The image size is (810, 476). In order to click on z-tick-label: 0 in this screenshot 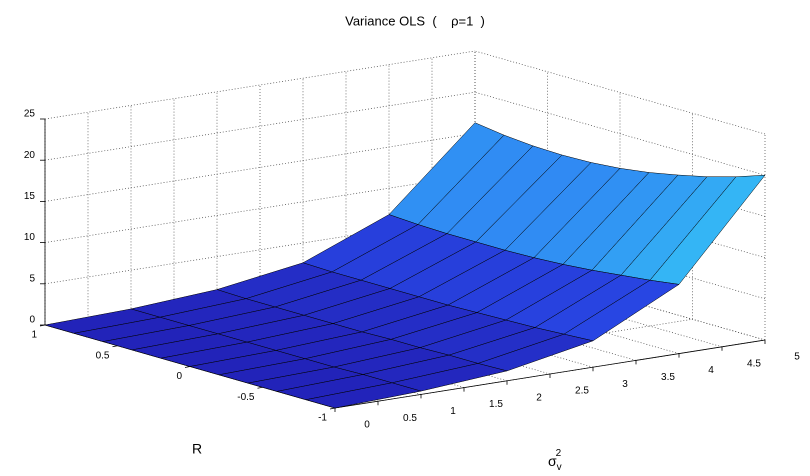, I will do `click(32, 320)`.